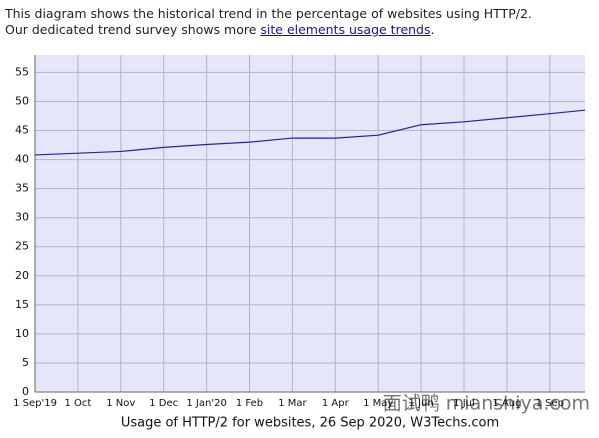  I want to click on watermark: 面试鸭 mianshiya.com, so click(486, 404).